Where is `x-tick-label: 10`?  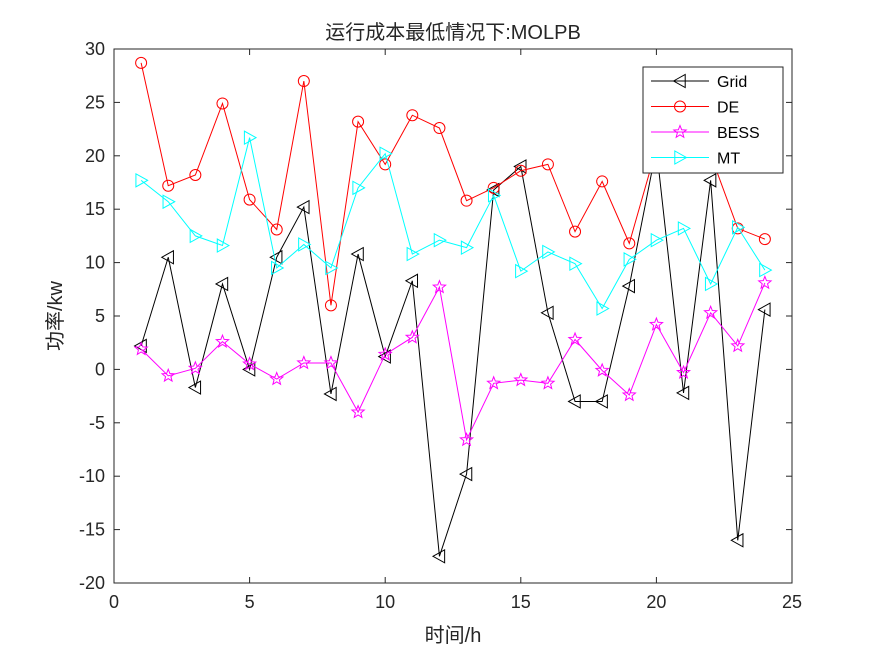
x-tick-label: 10 is located at coordinates (385, 602).